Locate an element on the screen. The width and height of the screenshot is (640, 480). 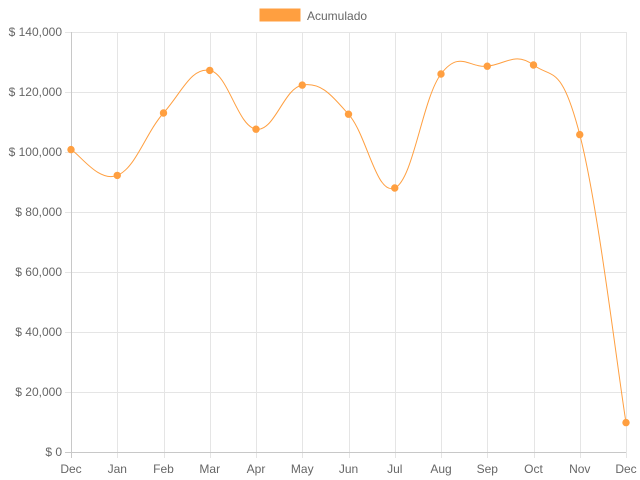
x-tick-label: Nov is located at coordinates (579, 469).